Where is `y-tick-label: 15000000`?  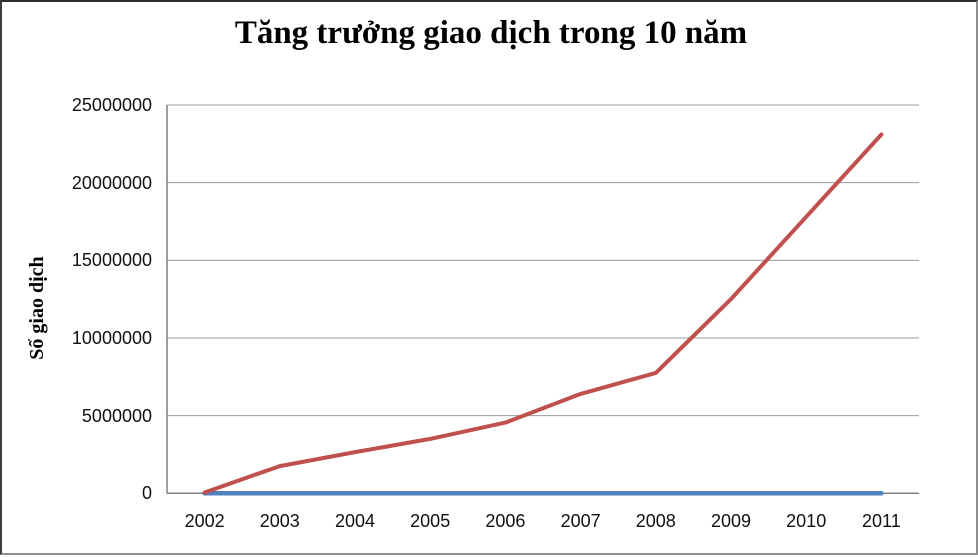 y-tick-label: 15000000 is located at coordinates (111, 260).